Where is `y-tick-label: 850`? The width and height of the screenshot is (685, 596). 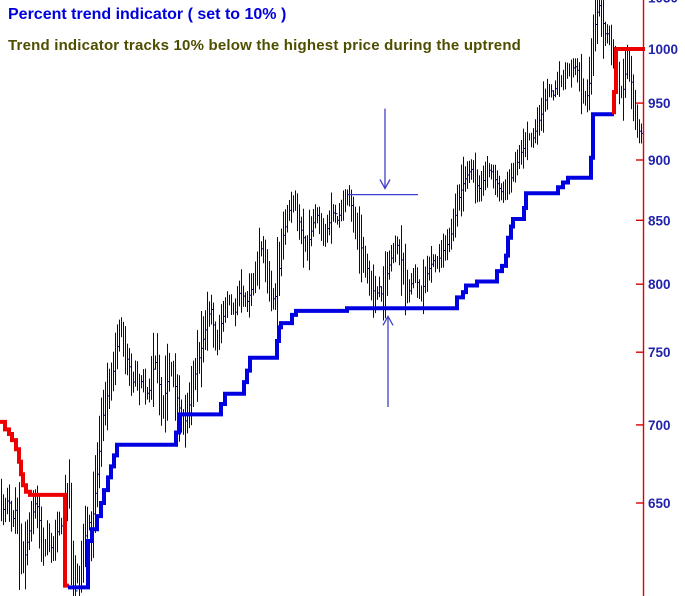 y-tick-label: 850 is located at coordinates (659, 220).